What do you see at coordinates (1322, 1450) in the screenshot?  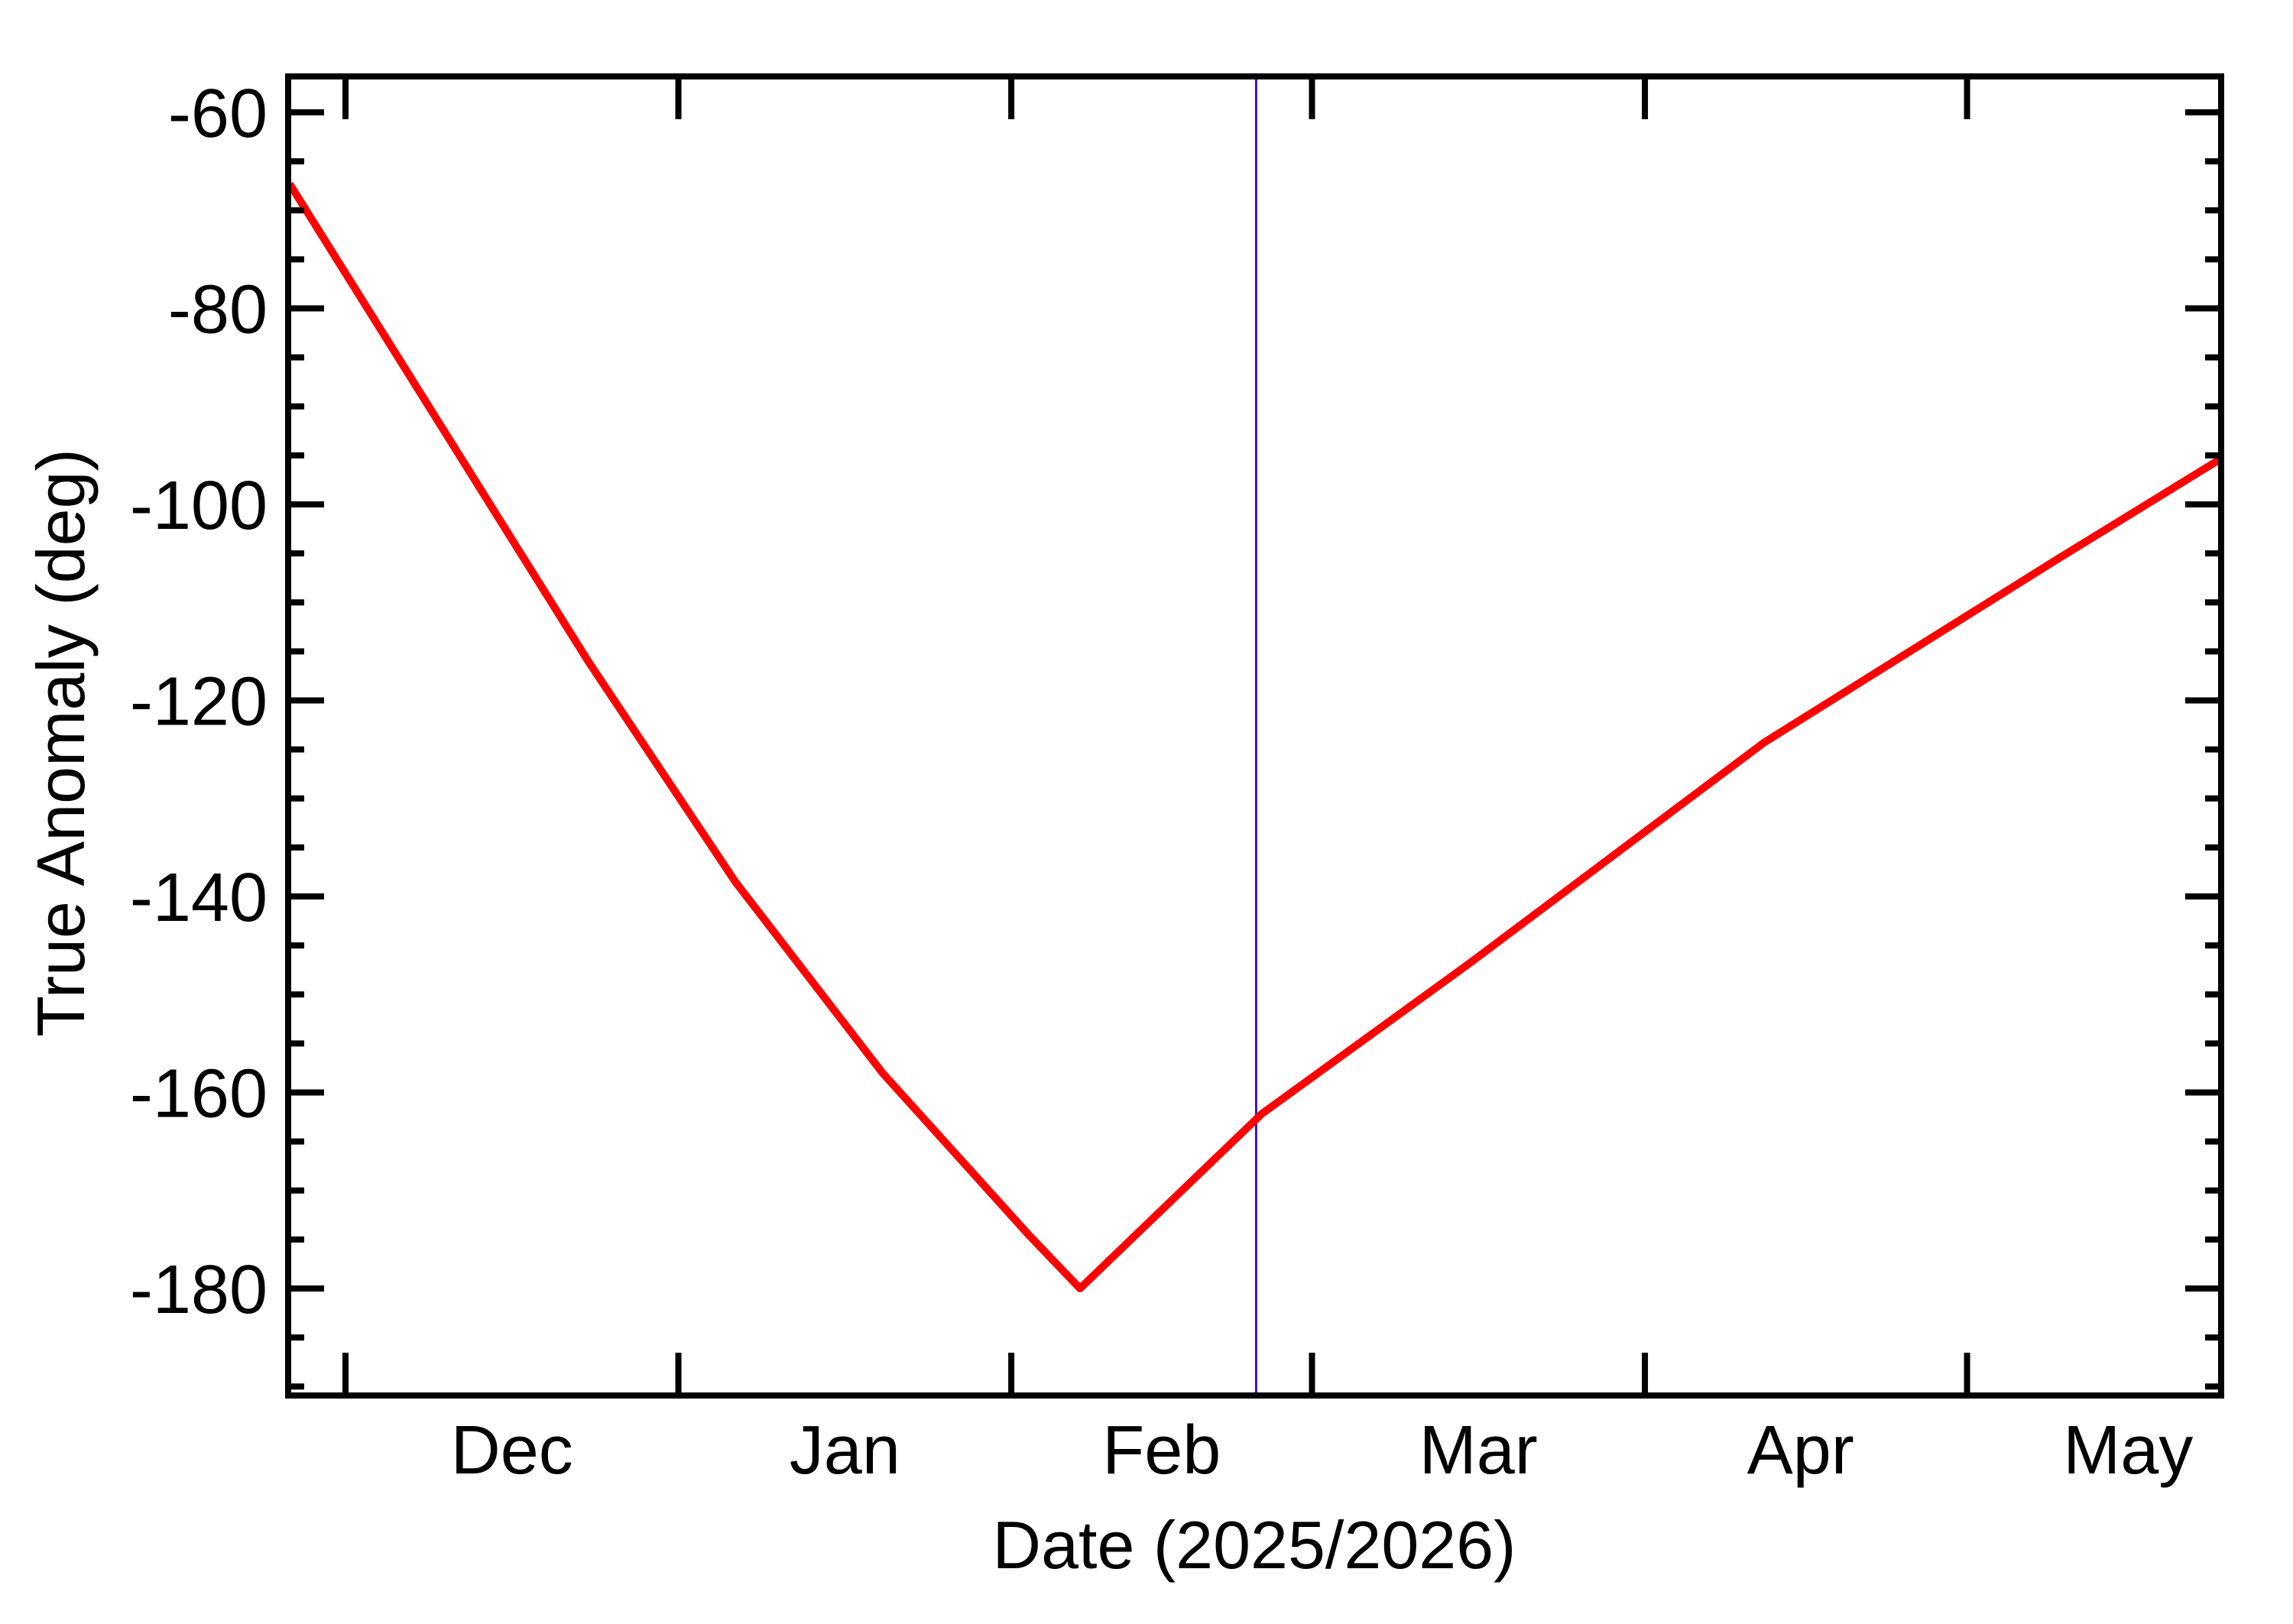 I see `x-axis-tick-labels: Dec Jan Feb Mar Apr May` at bounding box center [1322, 1450].